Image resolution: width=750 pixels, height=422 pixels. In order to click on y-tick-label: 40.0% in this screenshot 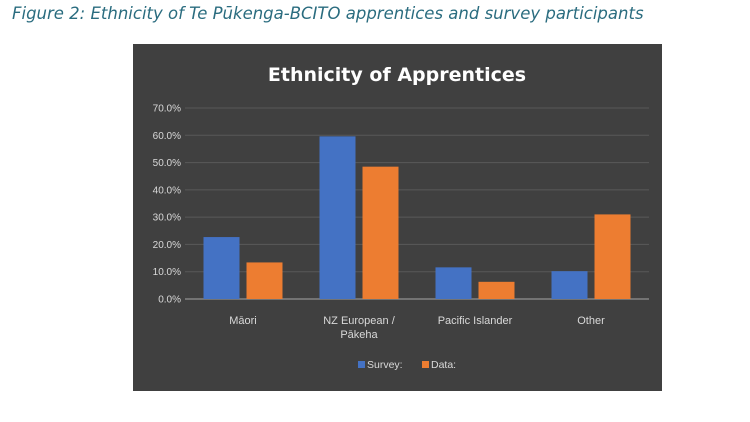, I will do `click(167, 190)`.